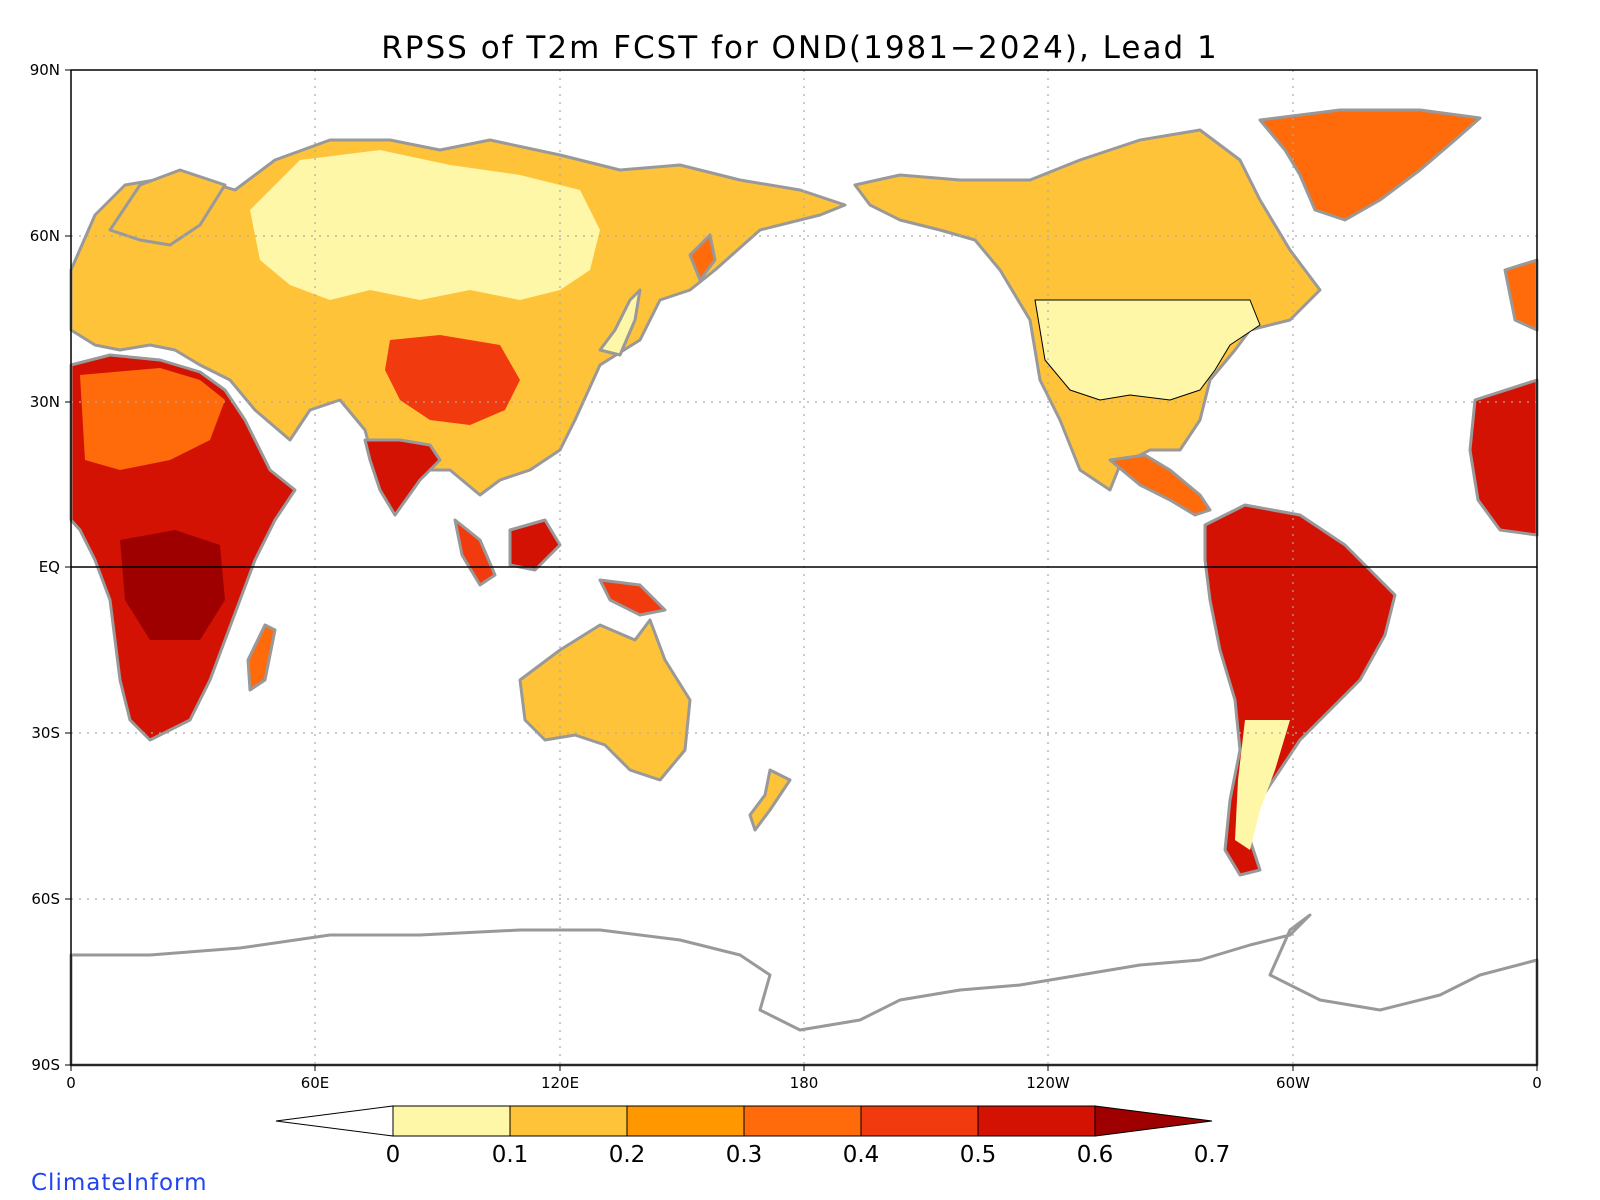 This screenshot has width=1600, height=1200. I want to click on landmass-madagascar, so click(261, 657).